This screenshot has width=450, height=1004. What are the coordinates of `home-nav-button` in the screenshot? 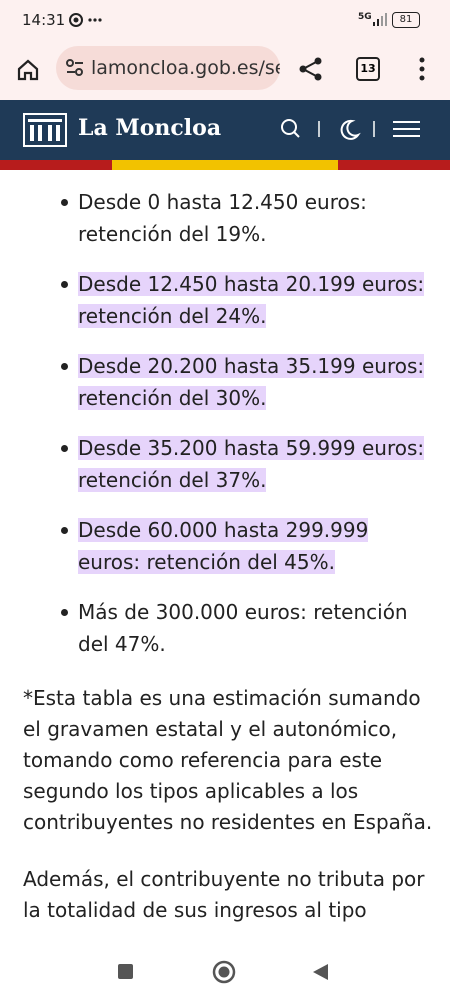 It's located at (224, 972).